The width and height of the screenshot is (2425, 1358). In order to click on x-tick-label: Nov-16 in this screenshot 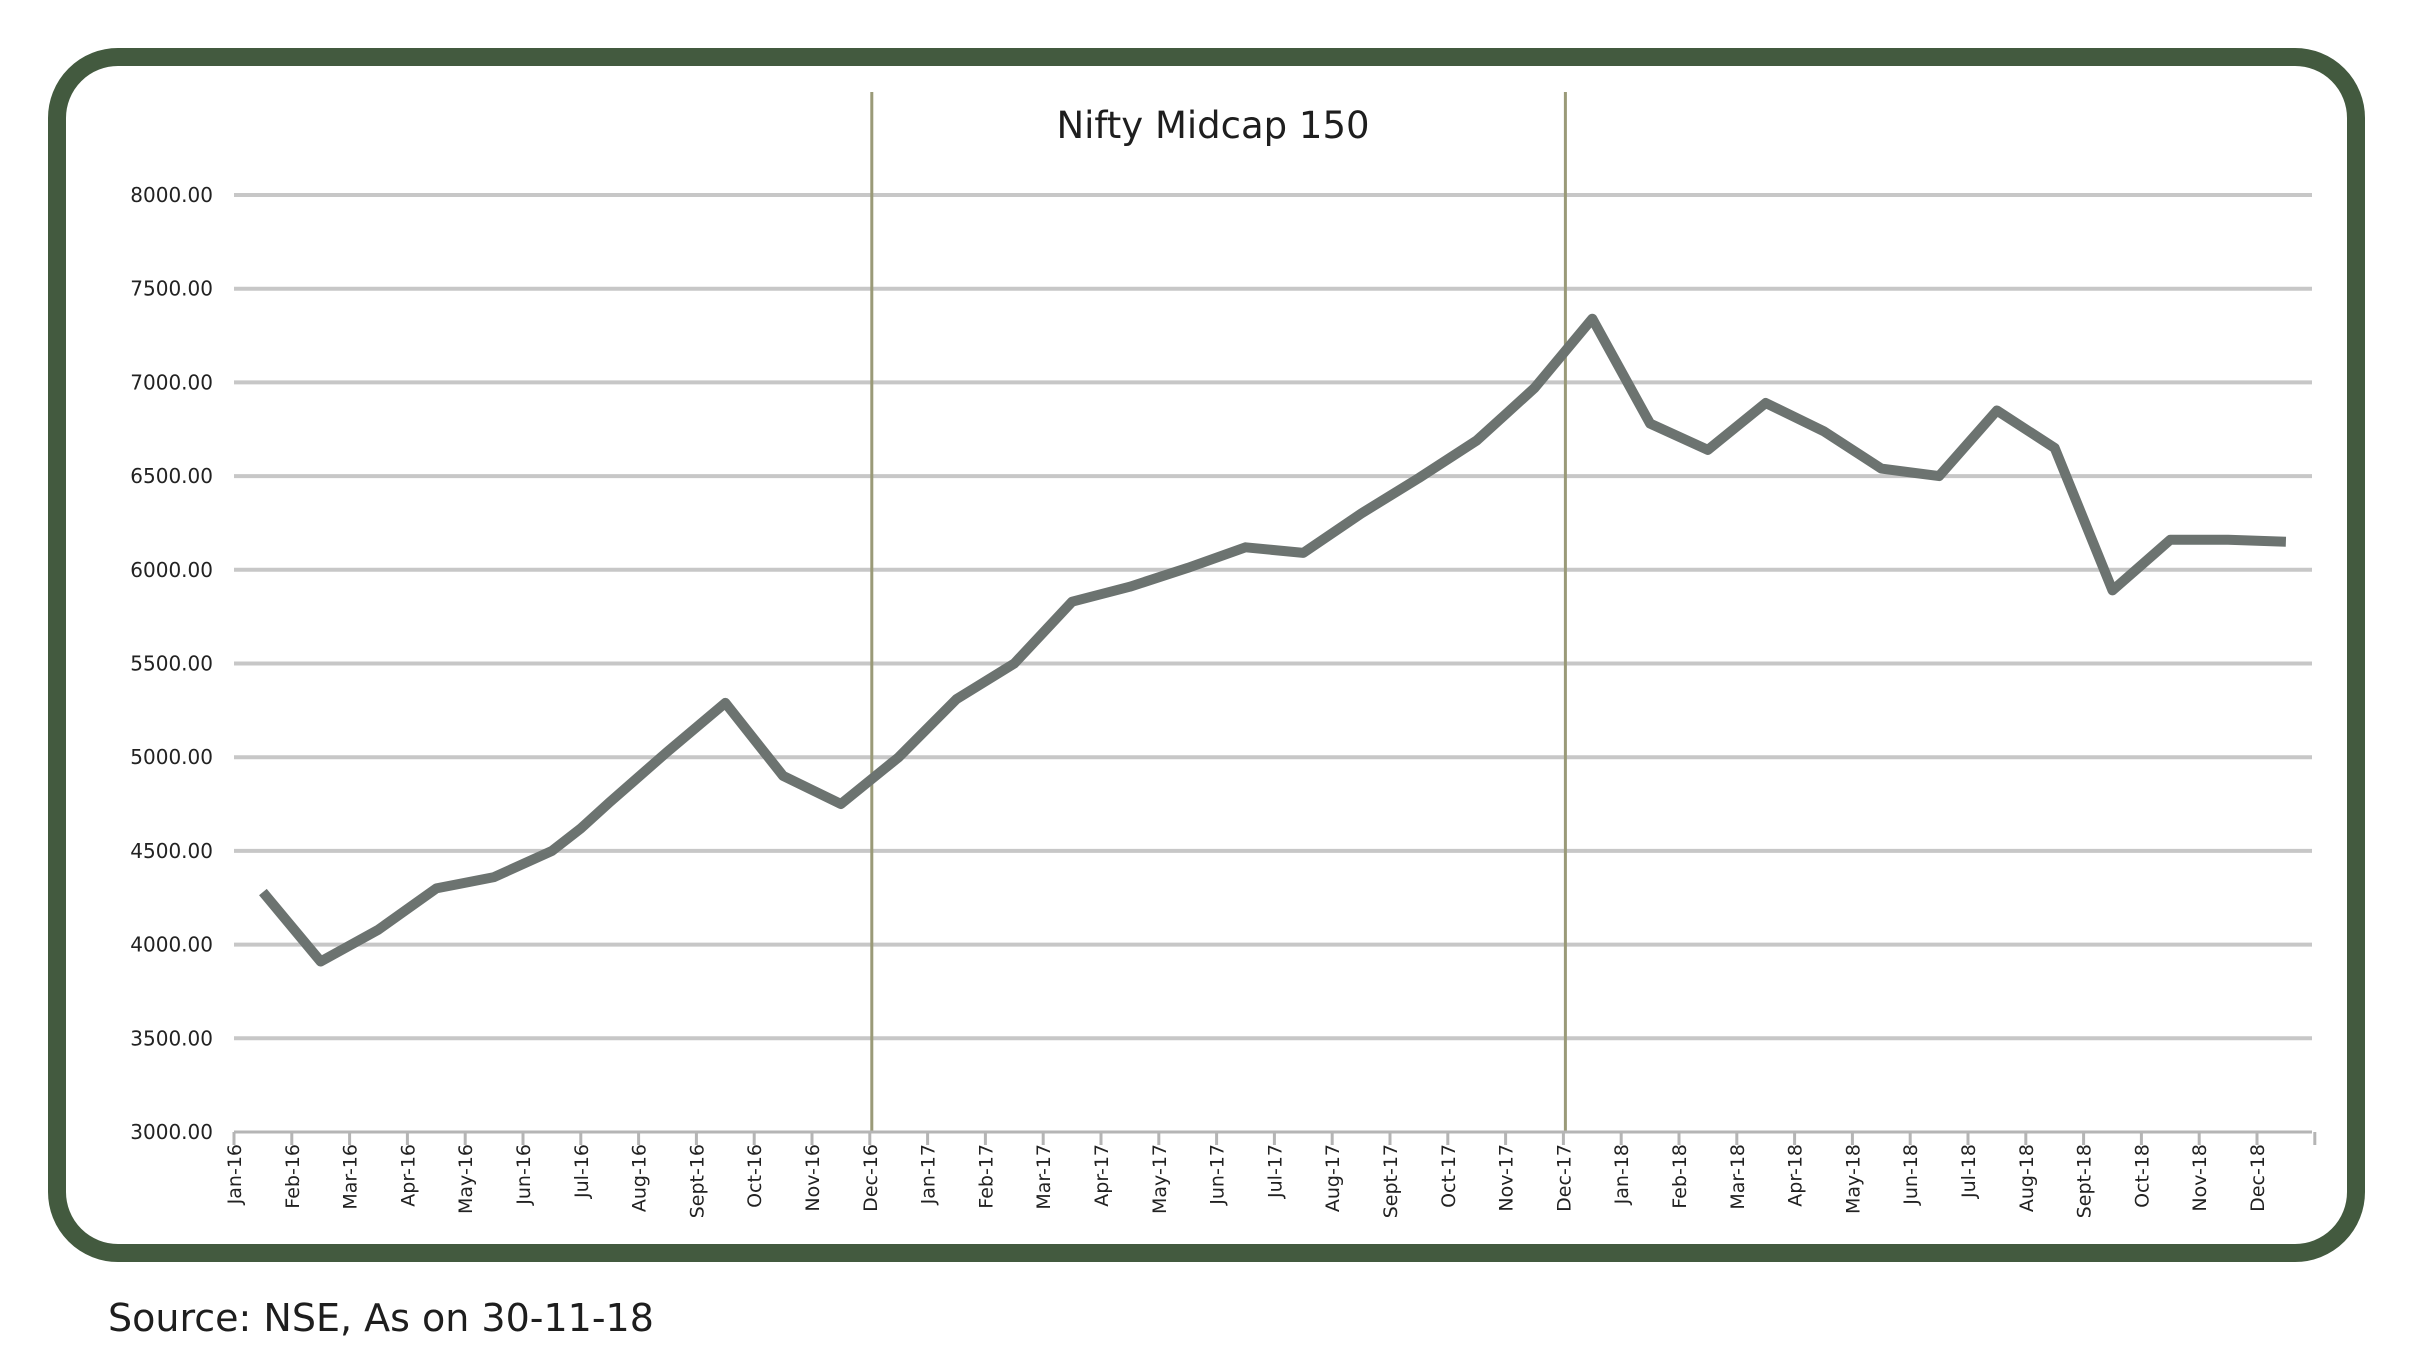, I will do `click(813, 1178)`.